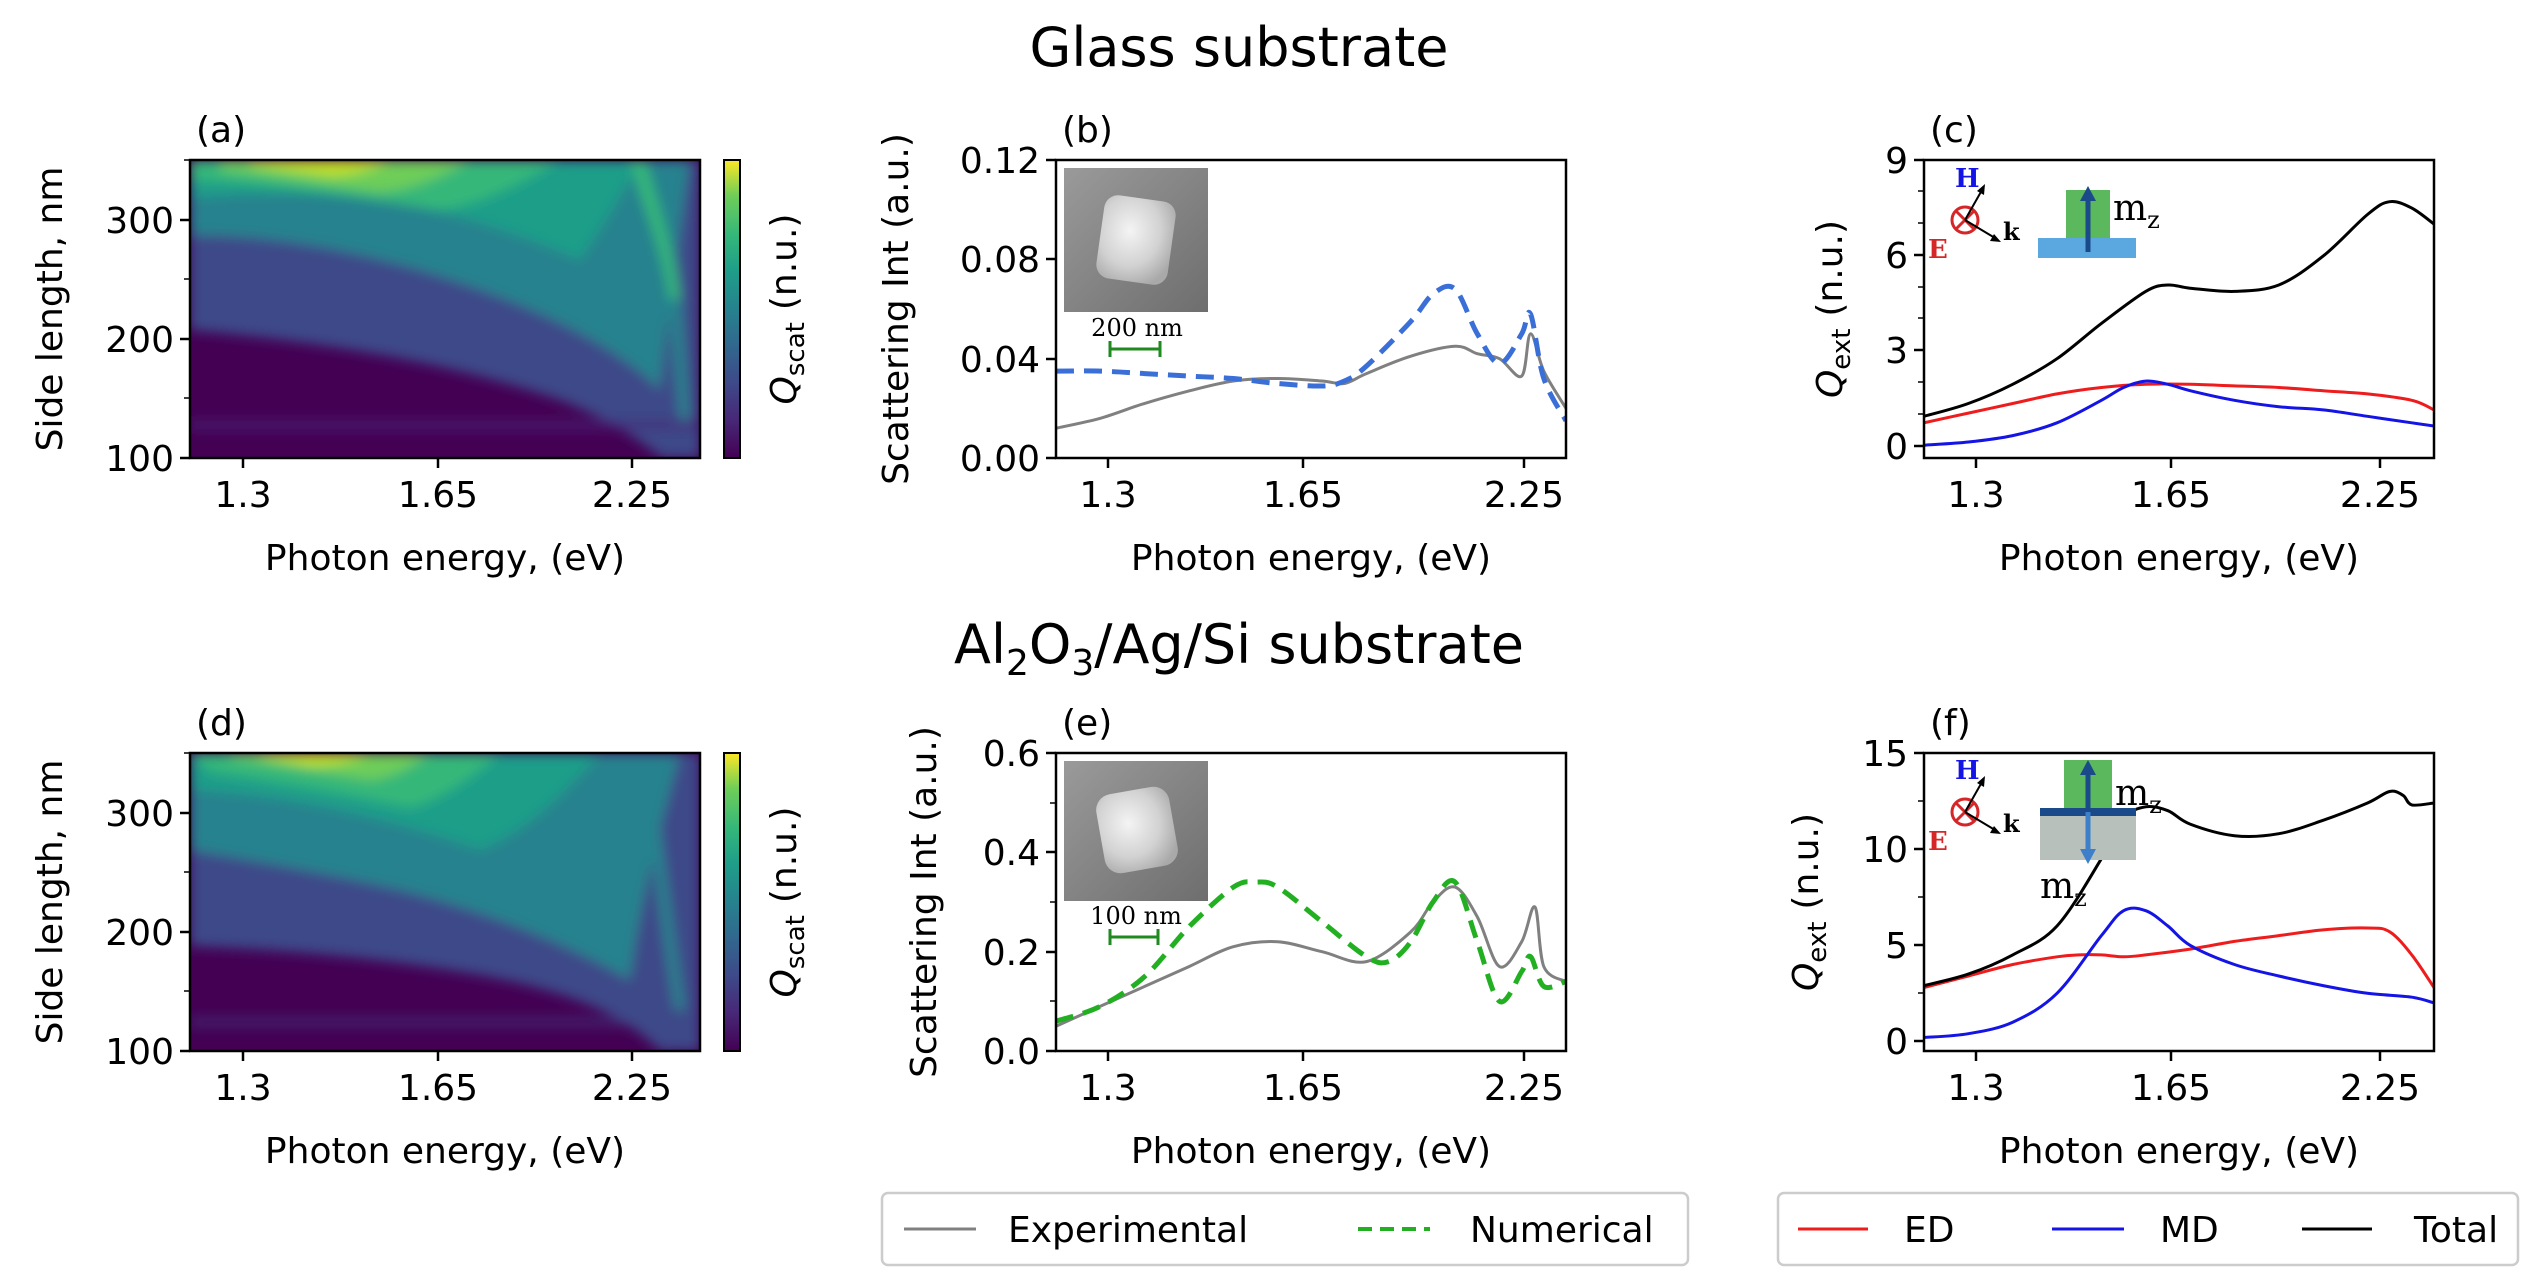 This screenshot has height=1287, width=2539. I want to click on legend-right: ED MD Total, so click(2148, 1229).